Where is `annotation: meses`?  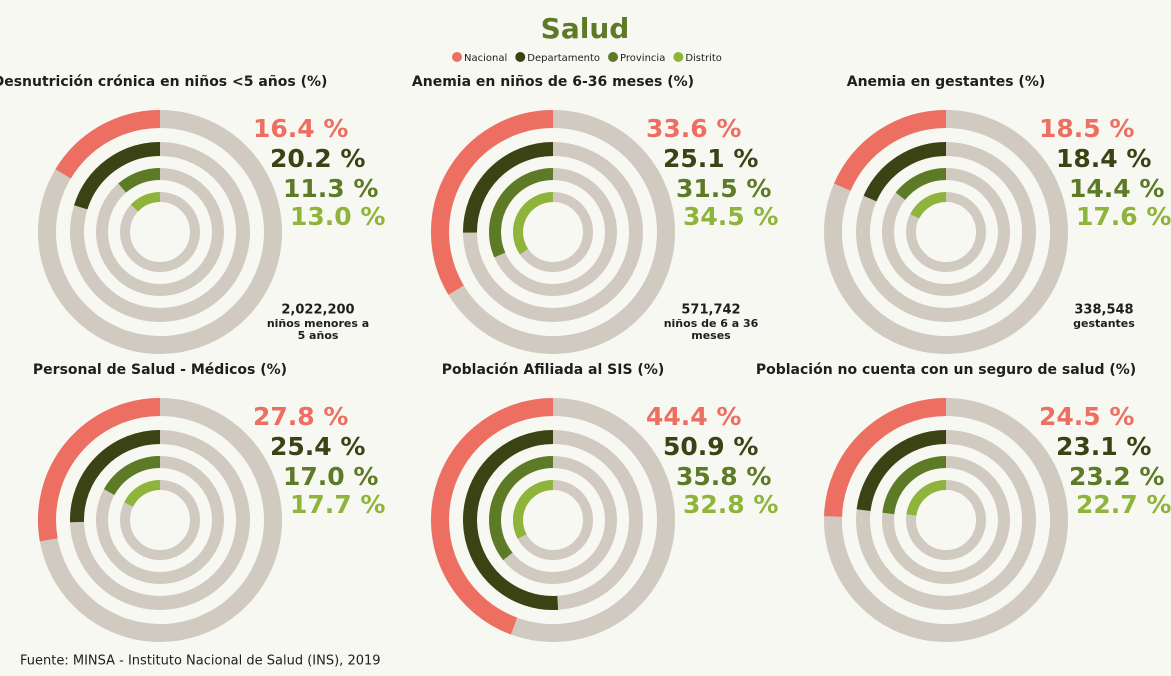
annotation: meses is located at coordinates (711, 335).